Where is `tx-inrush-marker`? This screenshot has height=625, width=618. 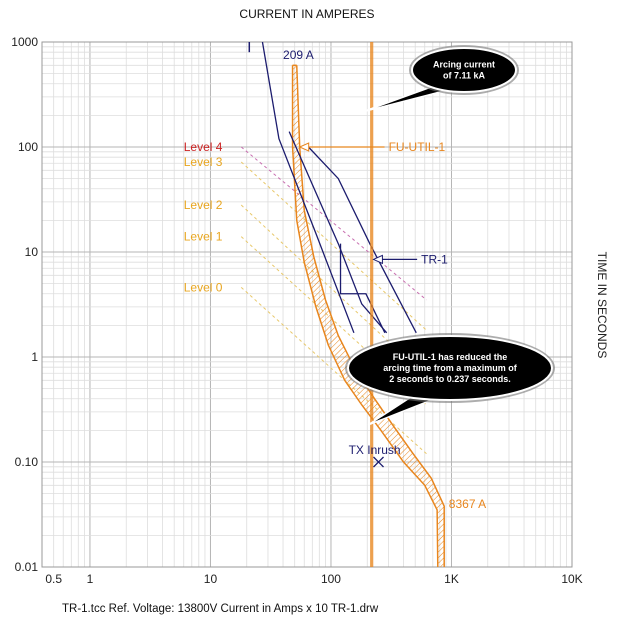
tx-inrush-marker is located at coordinates (378, 462).